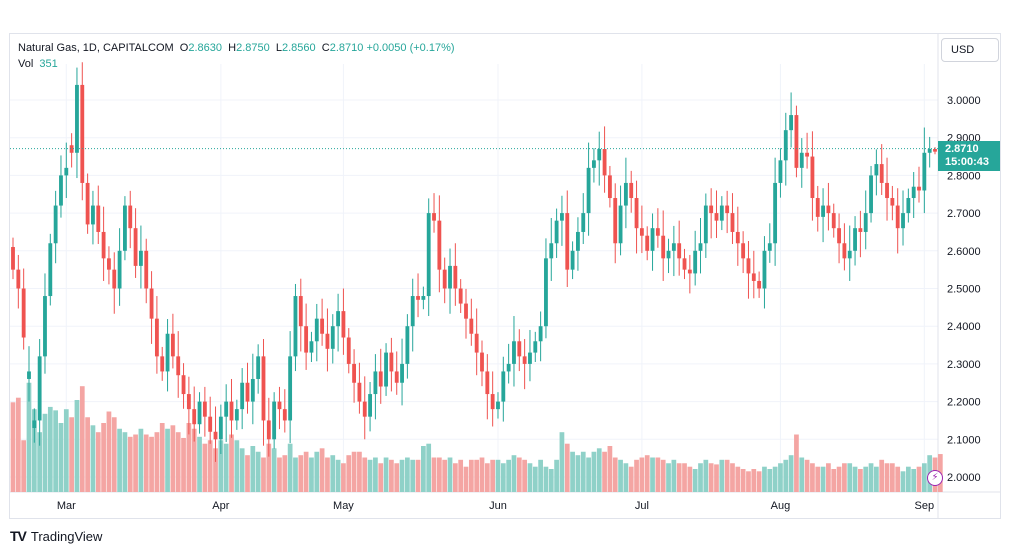  Describe the element at coordinates (781, 506) in the screenshot. I see `x-tick-label: Aug` at that location.